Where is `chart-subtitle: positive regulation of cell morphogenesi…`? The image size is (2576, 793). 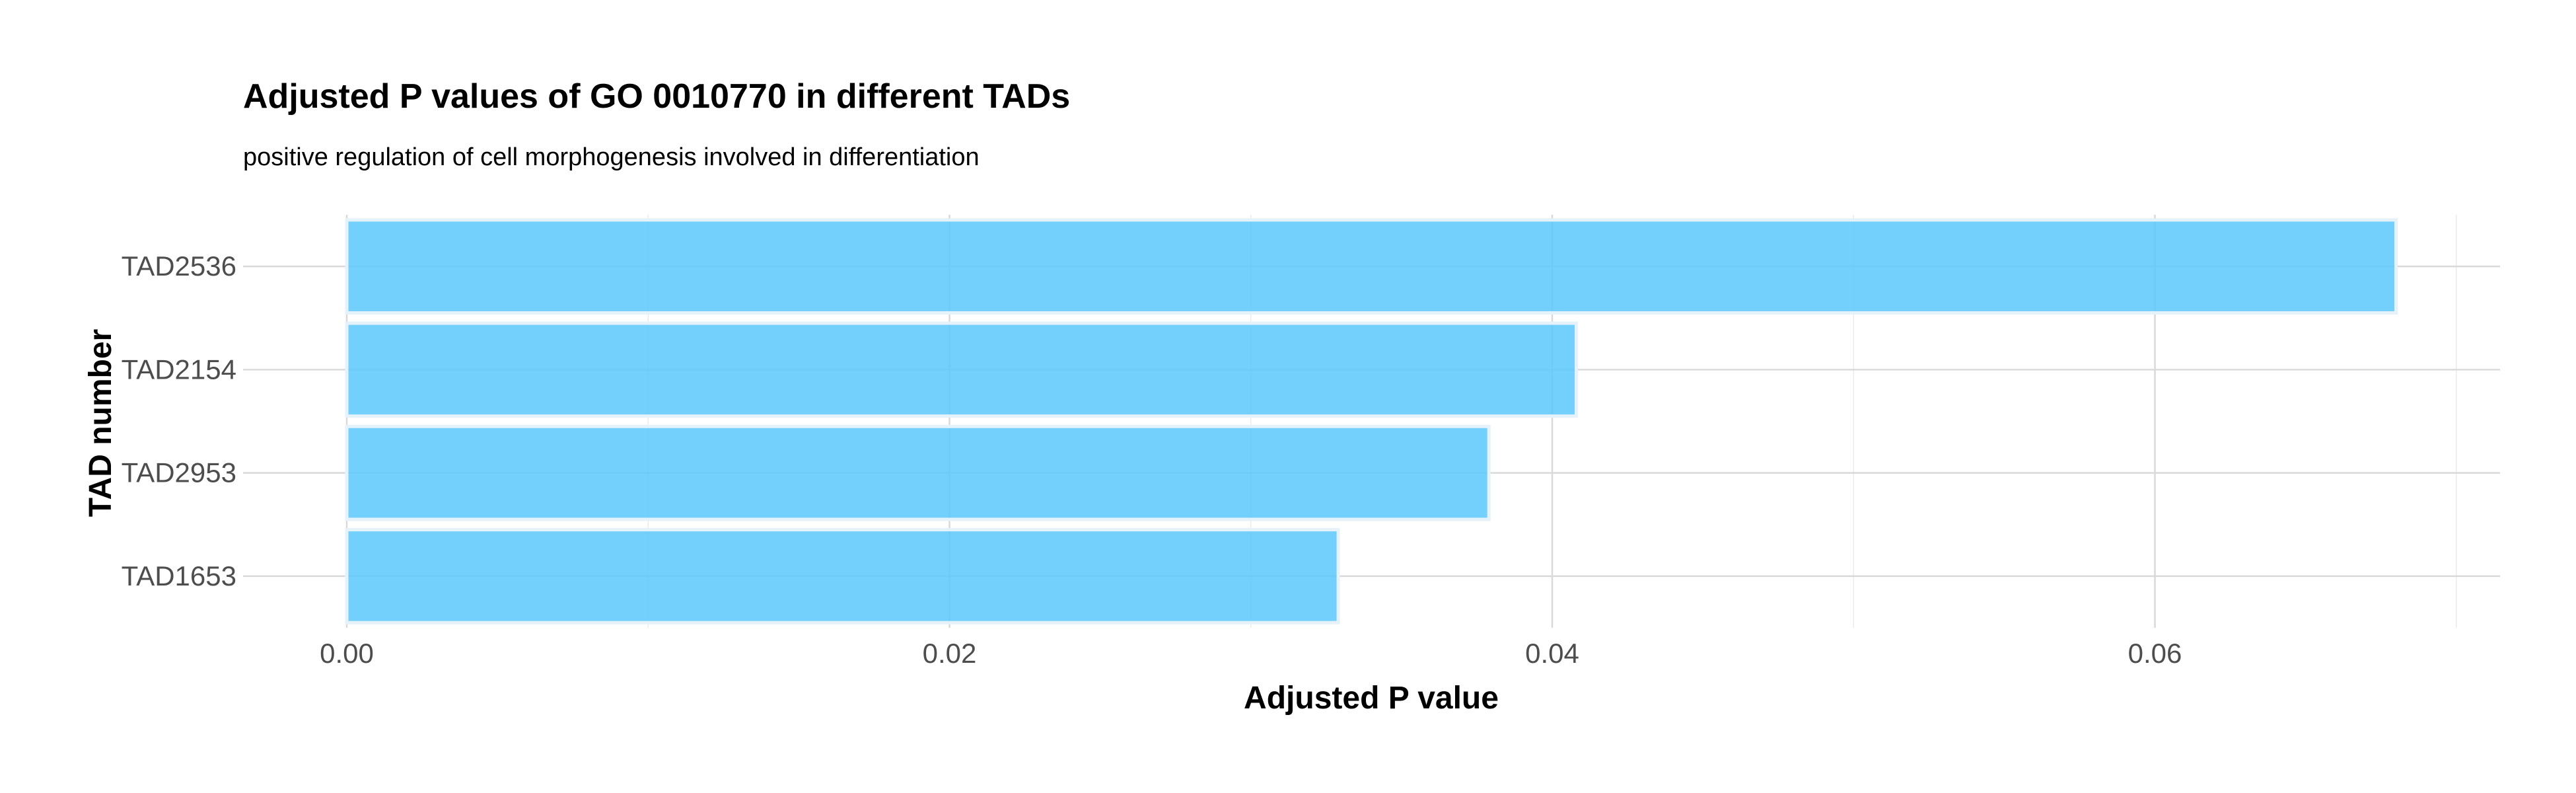
chart-subtitle: positive regulation of cell morphogenesi… is located at coordinates (611, 157).